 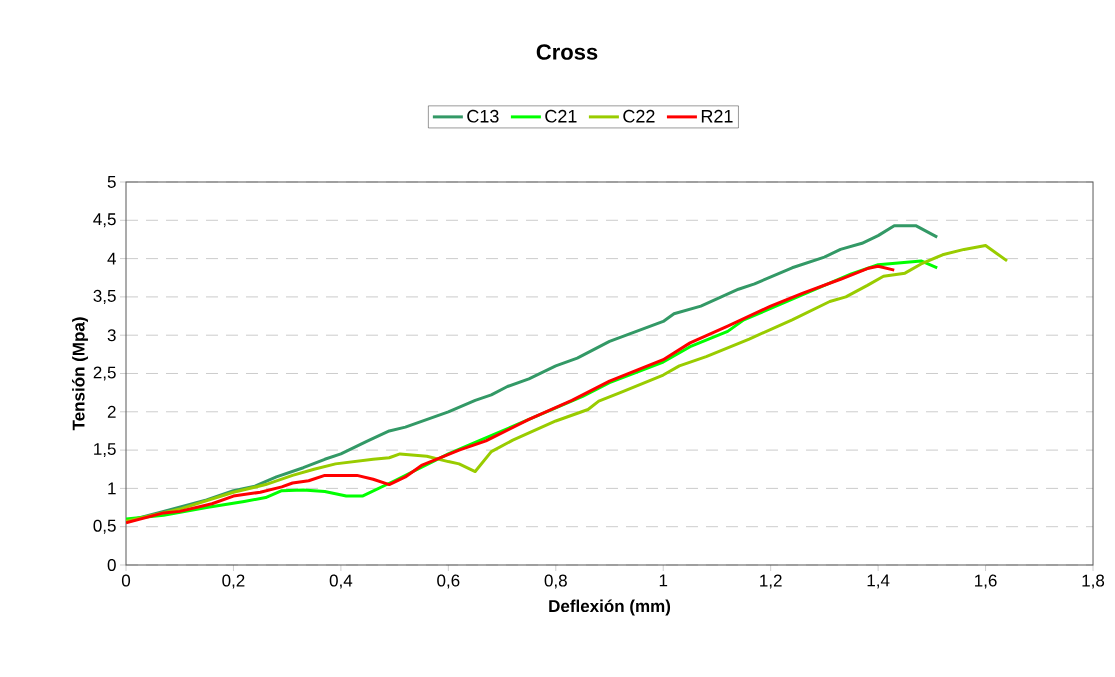 What do you see at coordinates (610, 607) in the screenshot?
I see `x-axis-title: Deflexión (mm)` at bounding box center [610, 607].